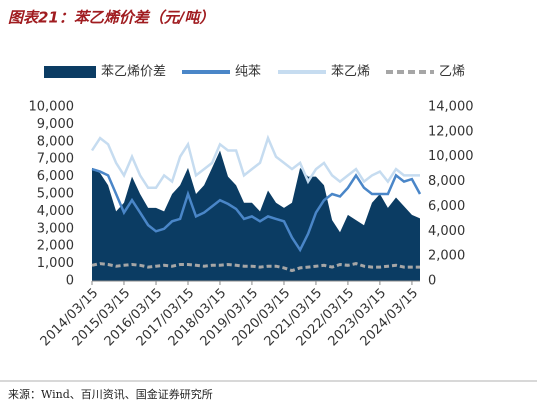 Image resolution: width=537 pixels, height=408 pixels. What do you see at coordinates (70, 281) in the screenshot?
I see `y-tick-label: 0` at bounding box center [70, 281].